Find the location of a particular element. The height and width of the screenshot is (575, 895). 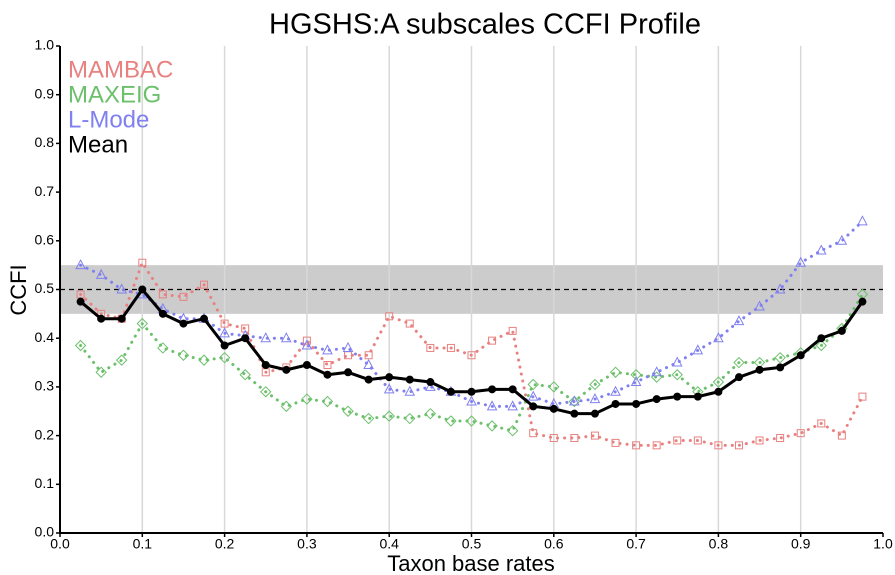

y-tick-label: 0.0 is located at coordinates (45, 532).